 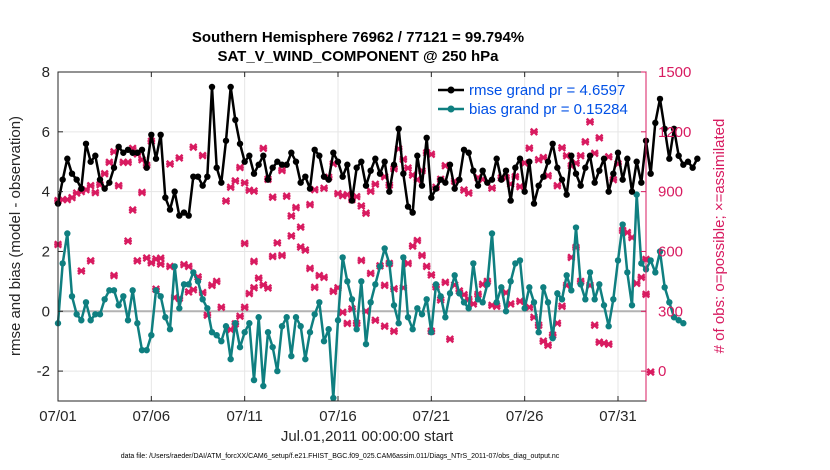 I want to click on y2-tick-label: 1500, so click(x=674, y=72).